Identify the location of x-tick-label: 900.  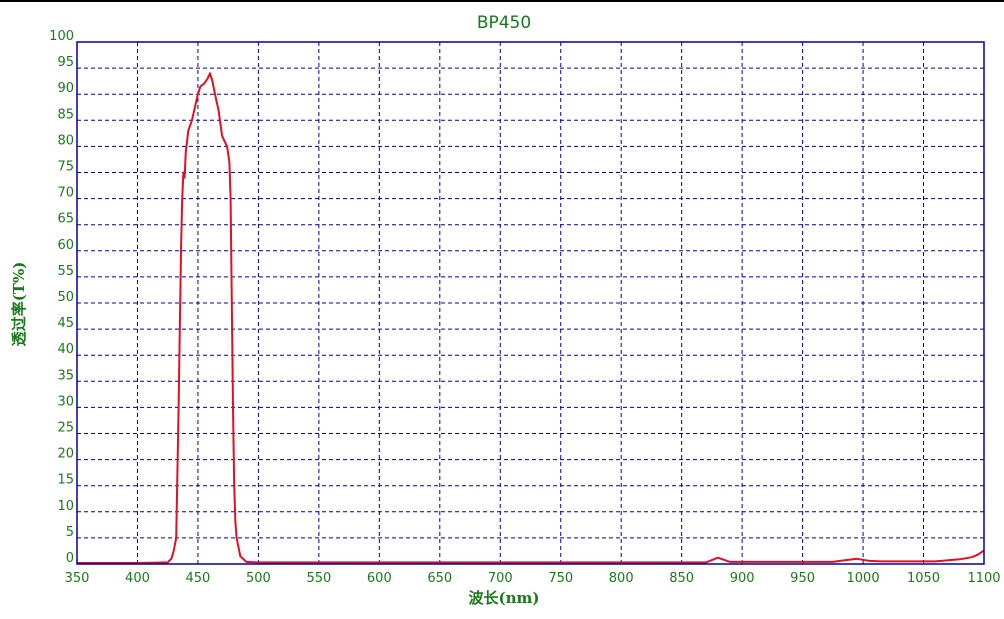
(742, 578).